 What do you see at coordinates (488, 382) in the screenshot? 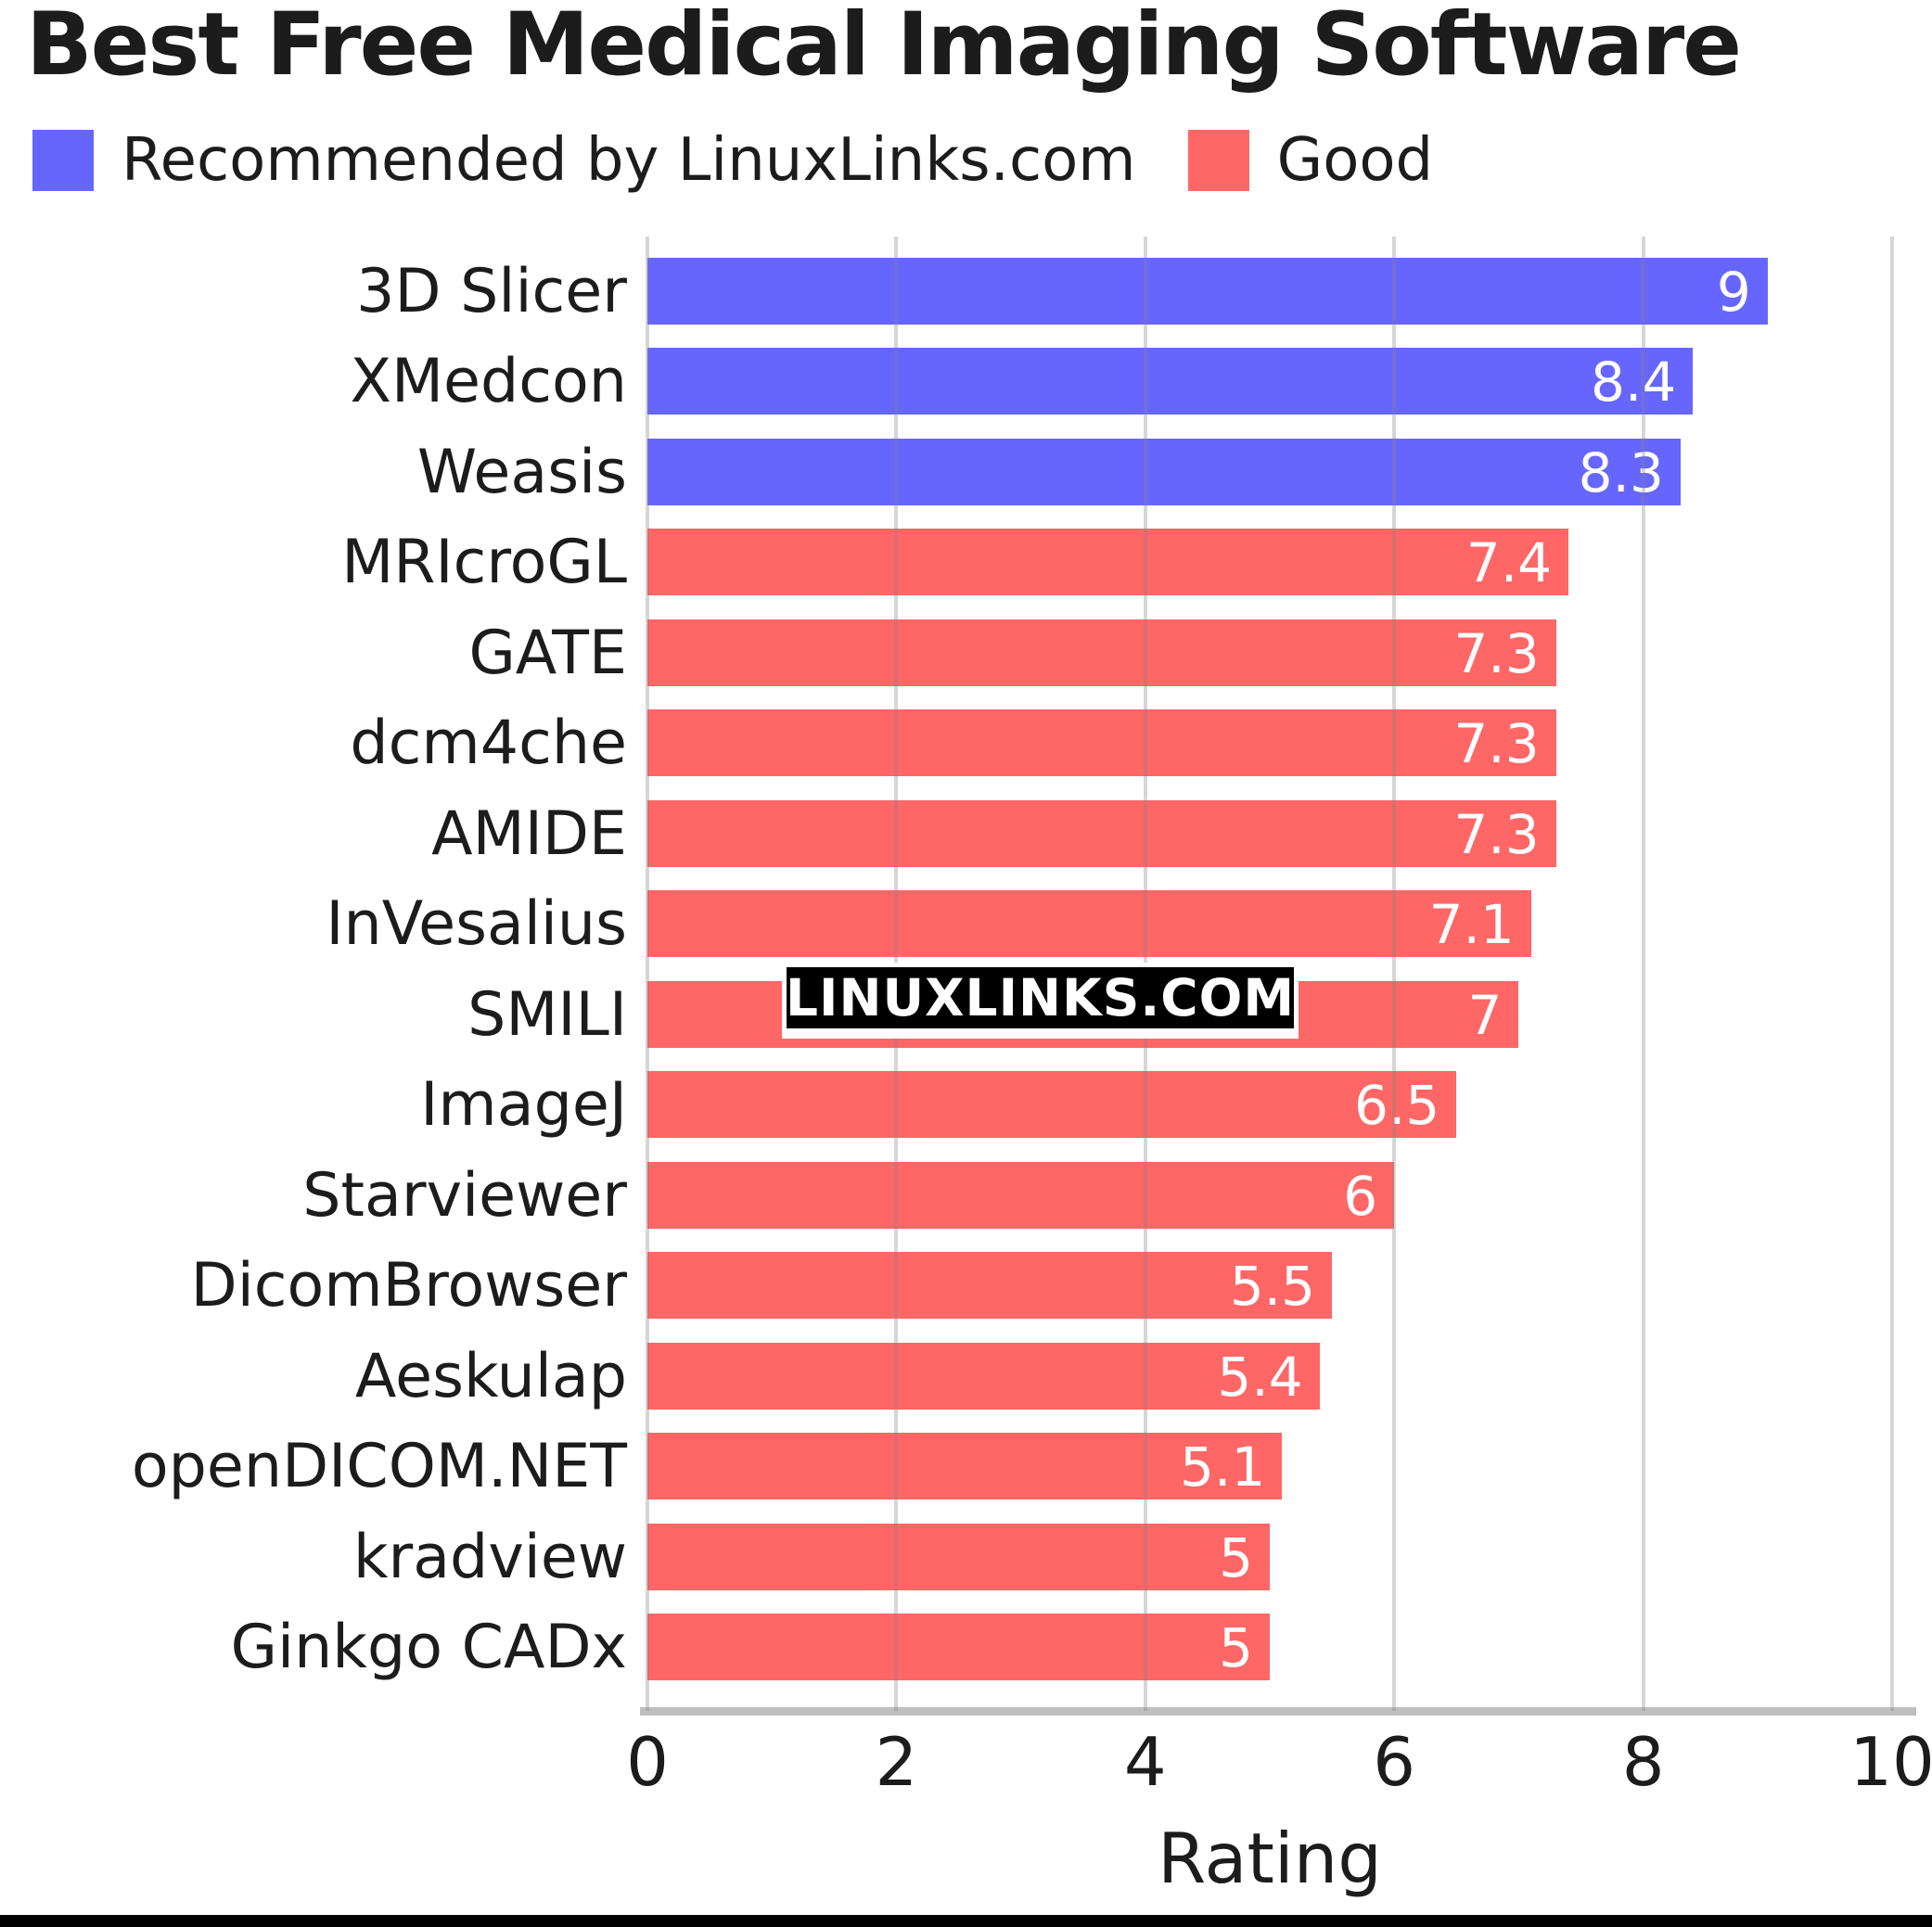
I see `category-label-xmedcon: XMedcon` at bounding box center [488, 382].